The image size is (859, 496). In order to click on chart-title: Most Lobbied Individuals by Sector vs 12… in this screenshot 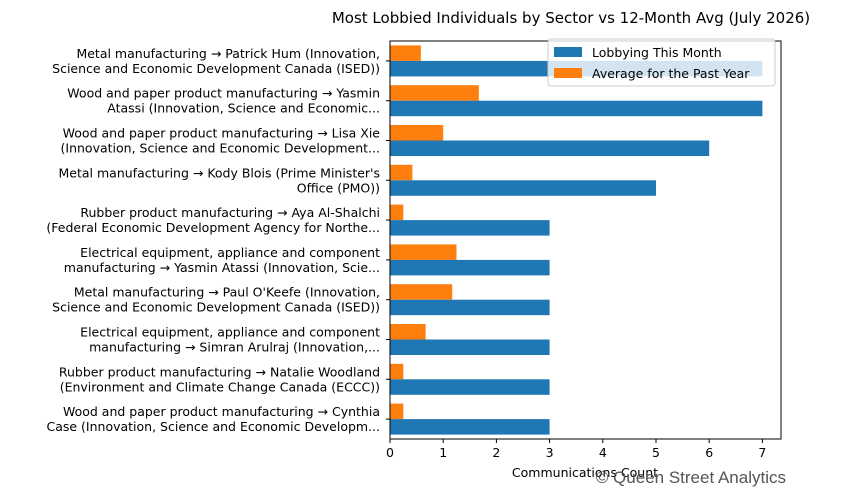, I will do `click(571, 18)`.